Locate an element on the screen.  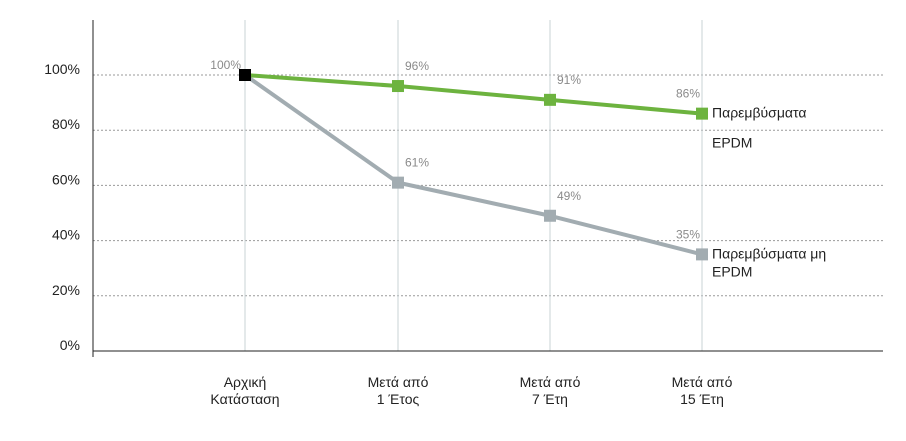
series-label: Παρεμβύσματα EPDM is located at coordinates (759, 128).